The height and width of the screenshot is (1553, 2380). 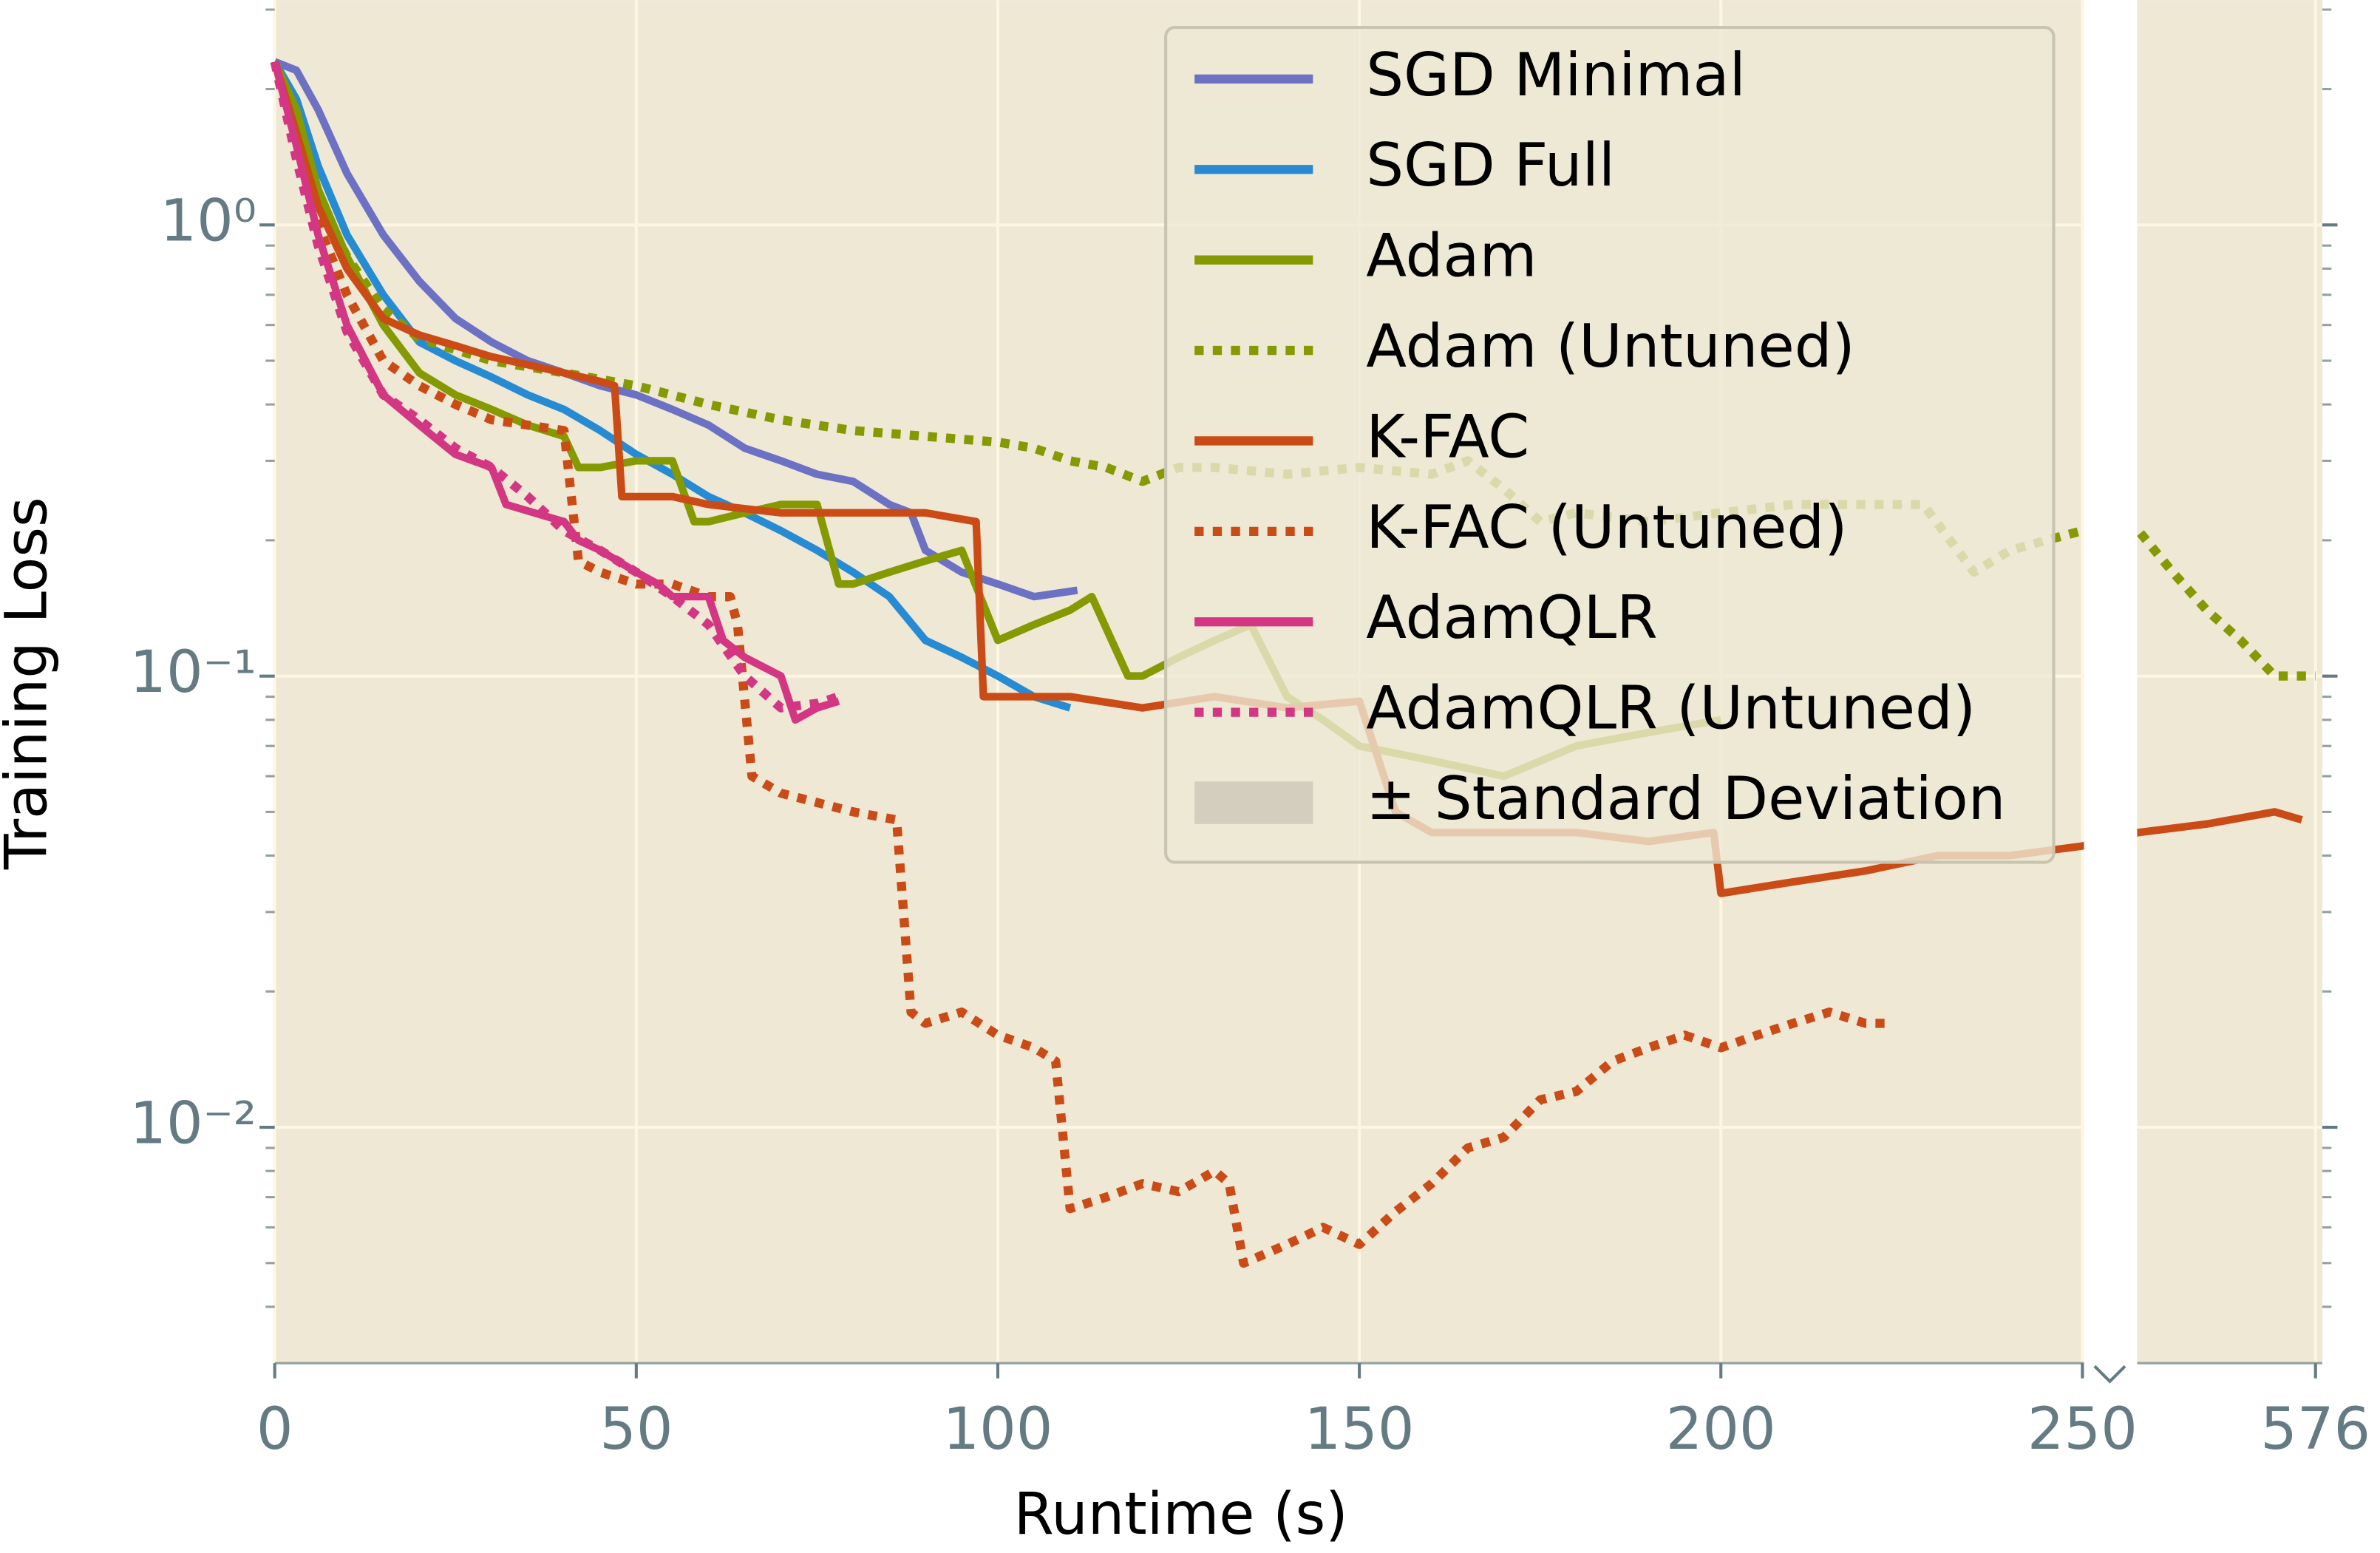 I want to click on x-tick-label: 50, so click(x=636, y=1429).